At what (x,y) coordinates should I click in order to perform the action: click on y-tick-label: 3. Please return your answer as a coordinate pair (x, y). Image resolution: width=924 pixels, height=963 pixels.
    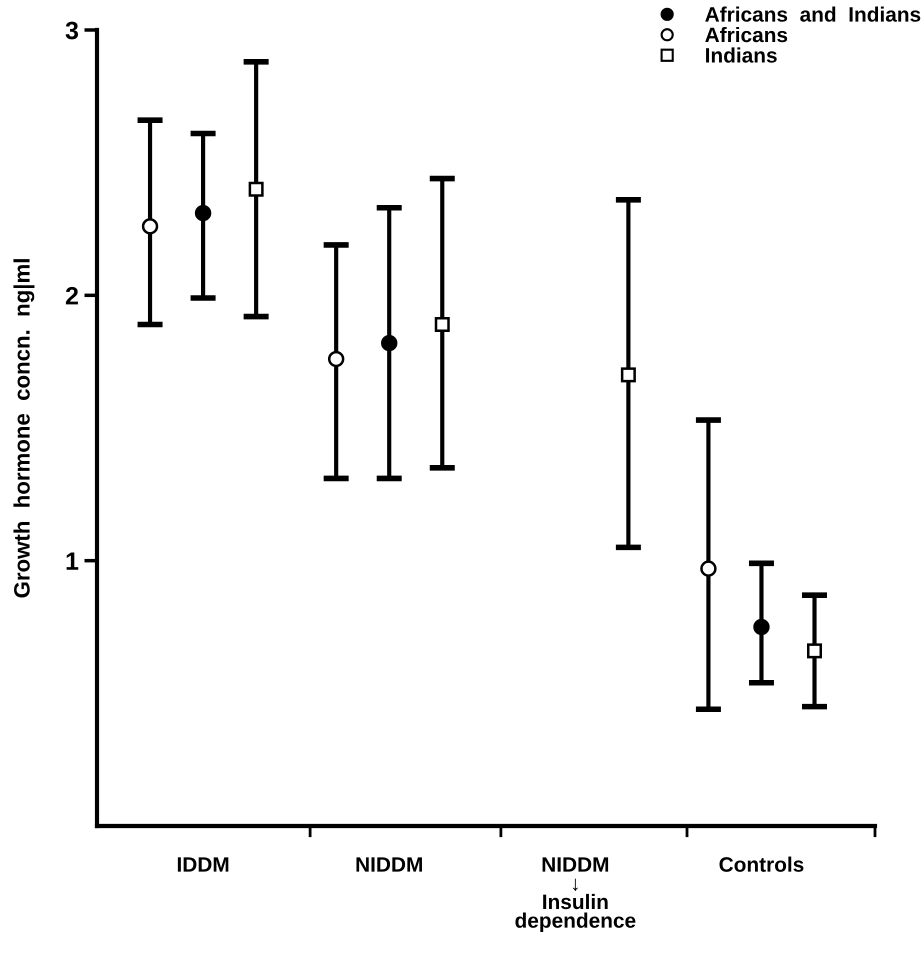
    Looking at the image, I should click on (72, 31).